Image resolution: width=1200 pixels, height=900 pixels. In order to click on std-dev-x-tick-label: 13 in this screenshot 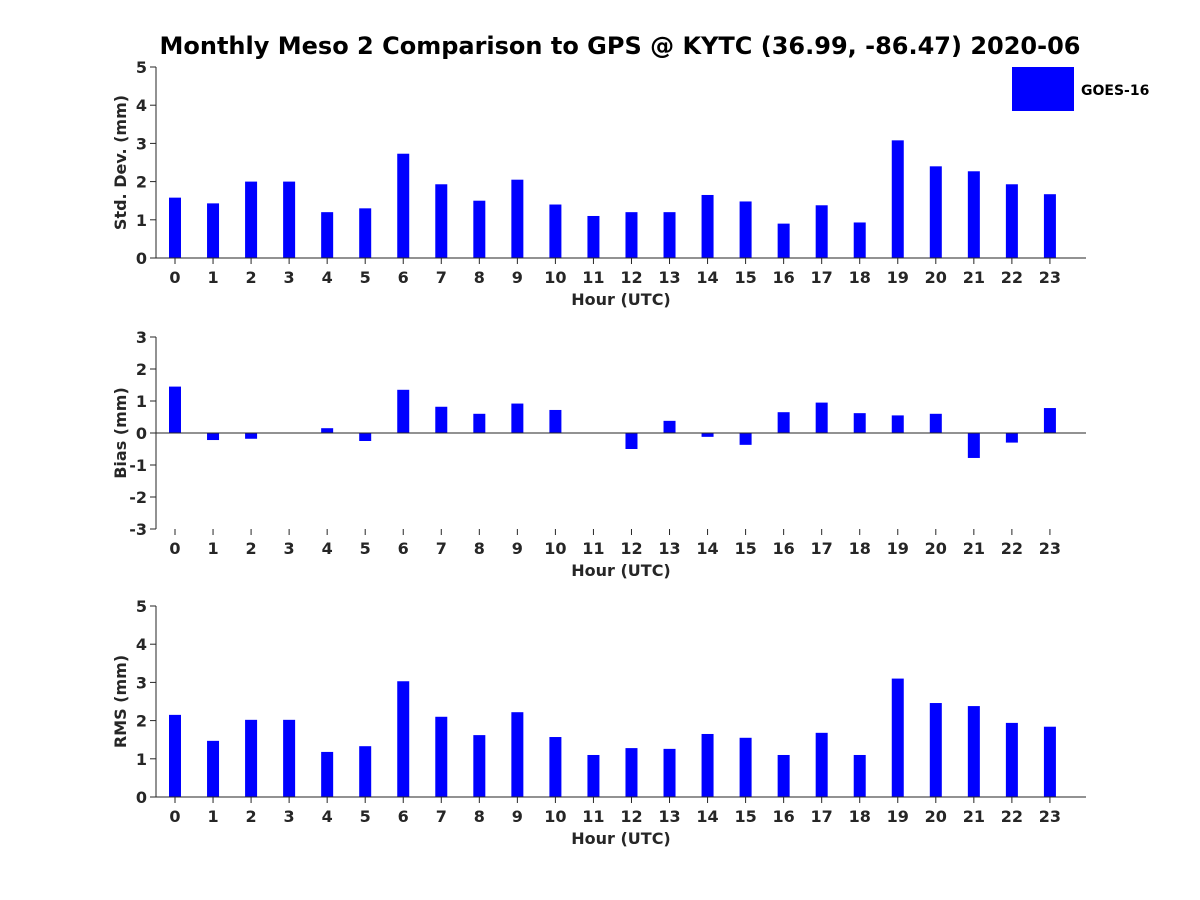, I will do `click(669, 277)`.